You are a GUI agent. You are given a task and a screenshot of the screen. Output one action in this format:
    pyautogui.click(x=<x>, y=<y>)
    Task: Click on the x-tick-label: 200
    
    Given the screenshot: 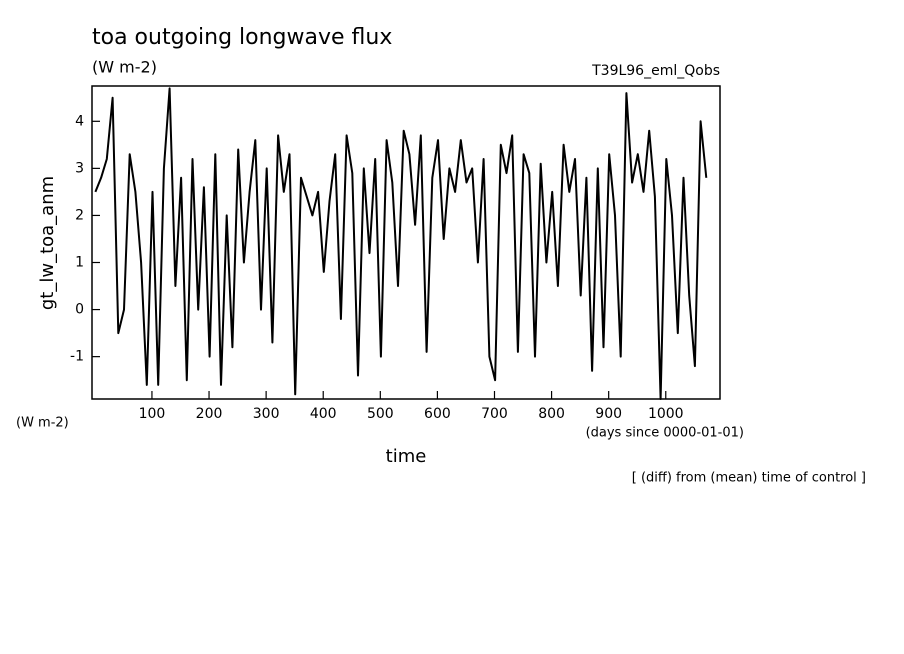 What is the action you would take?
    pyautogui.click(x=209, y=414)
    